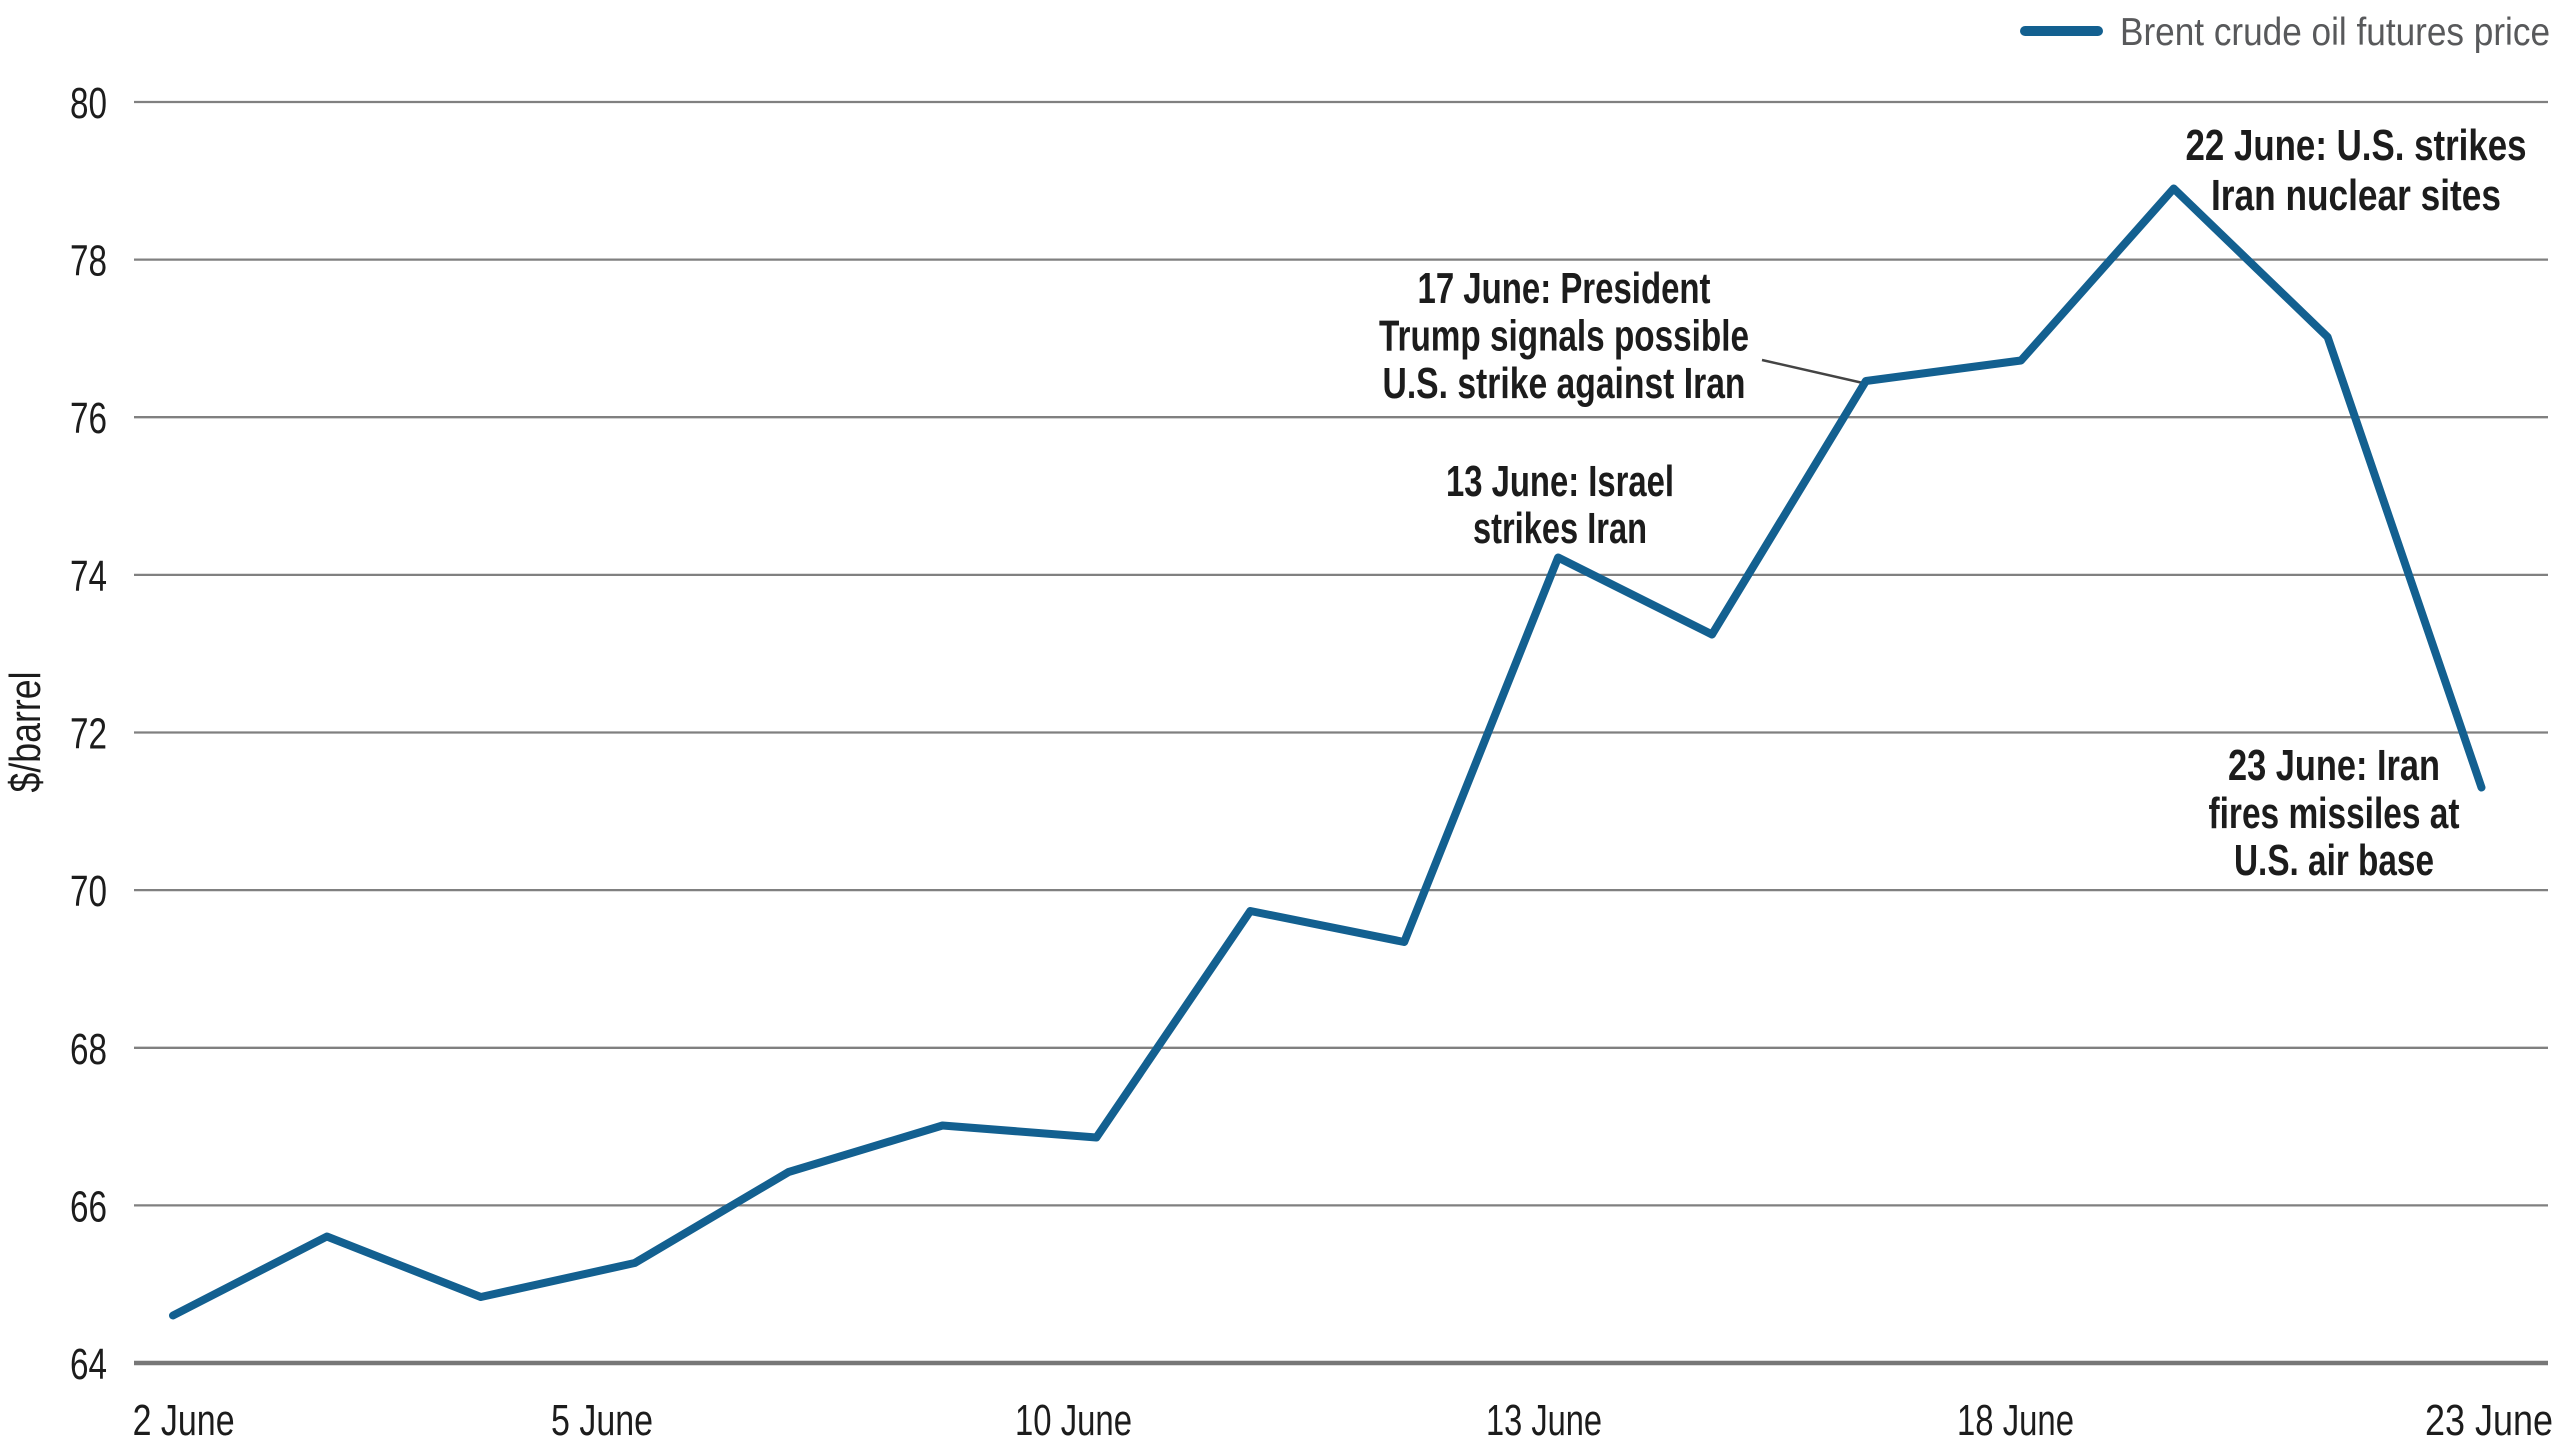 The image size is (2560, 1440). Describe the element at coordinates (2334, 765) in the screenshot. I see `svg-text: 23 June: Iran` at that location.